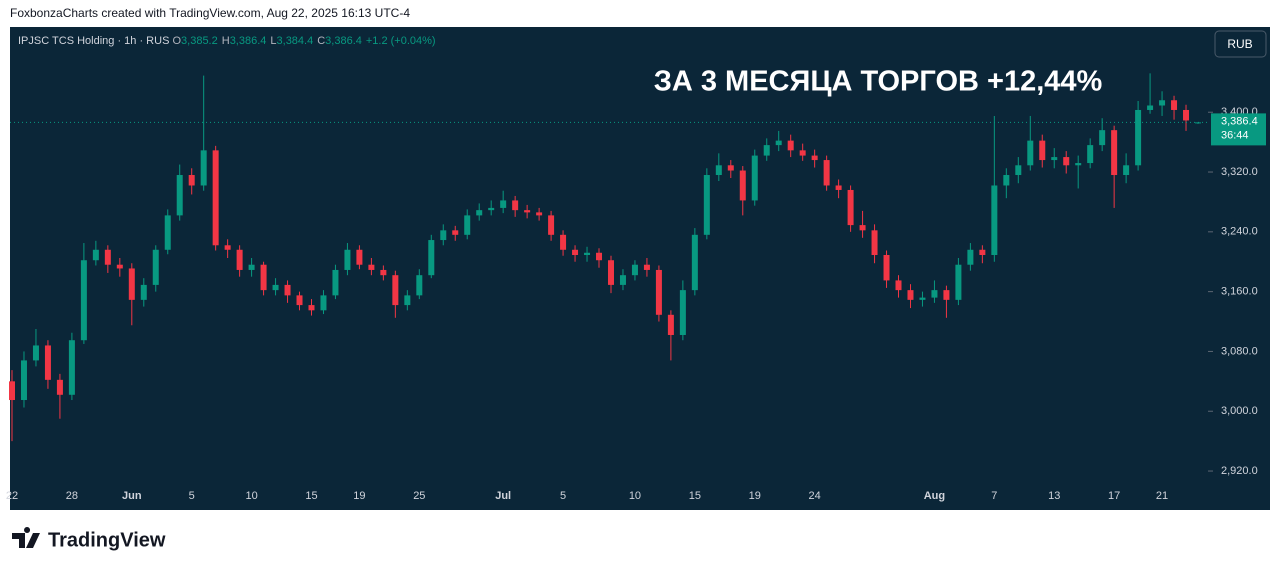 Image resolution: width=1281 pixels, height=571 pixels. What do you see at coordinates (12, 496) in the screenshot?
I see `x-tick-label: 22` at bounding box center [12, 496].